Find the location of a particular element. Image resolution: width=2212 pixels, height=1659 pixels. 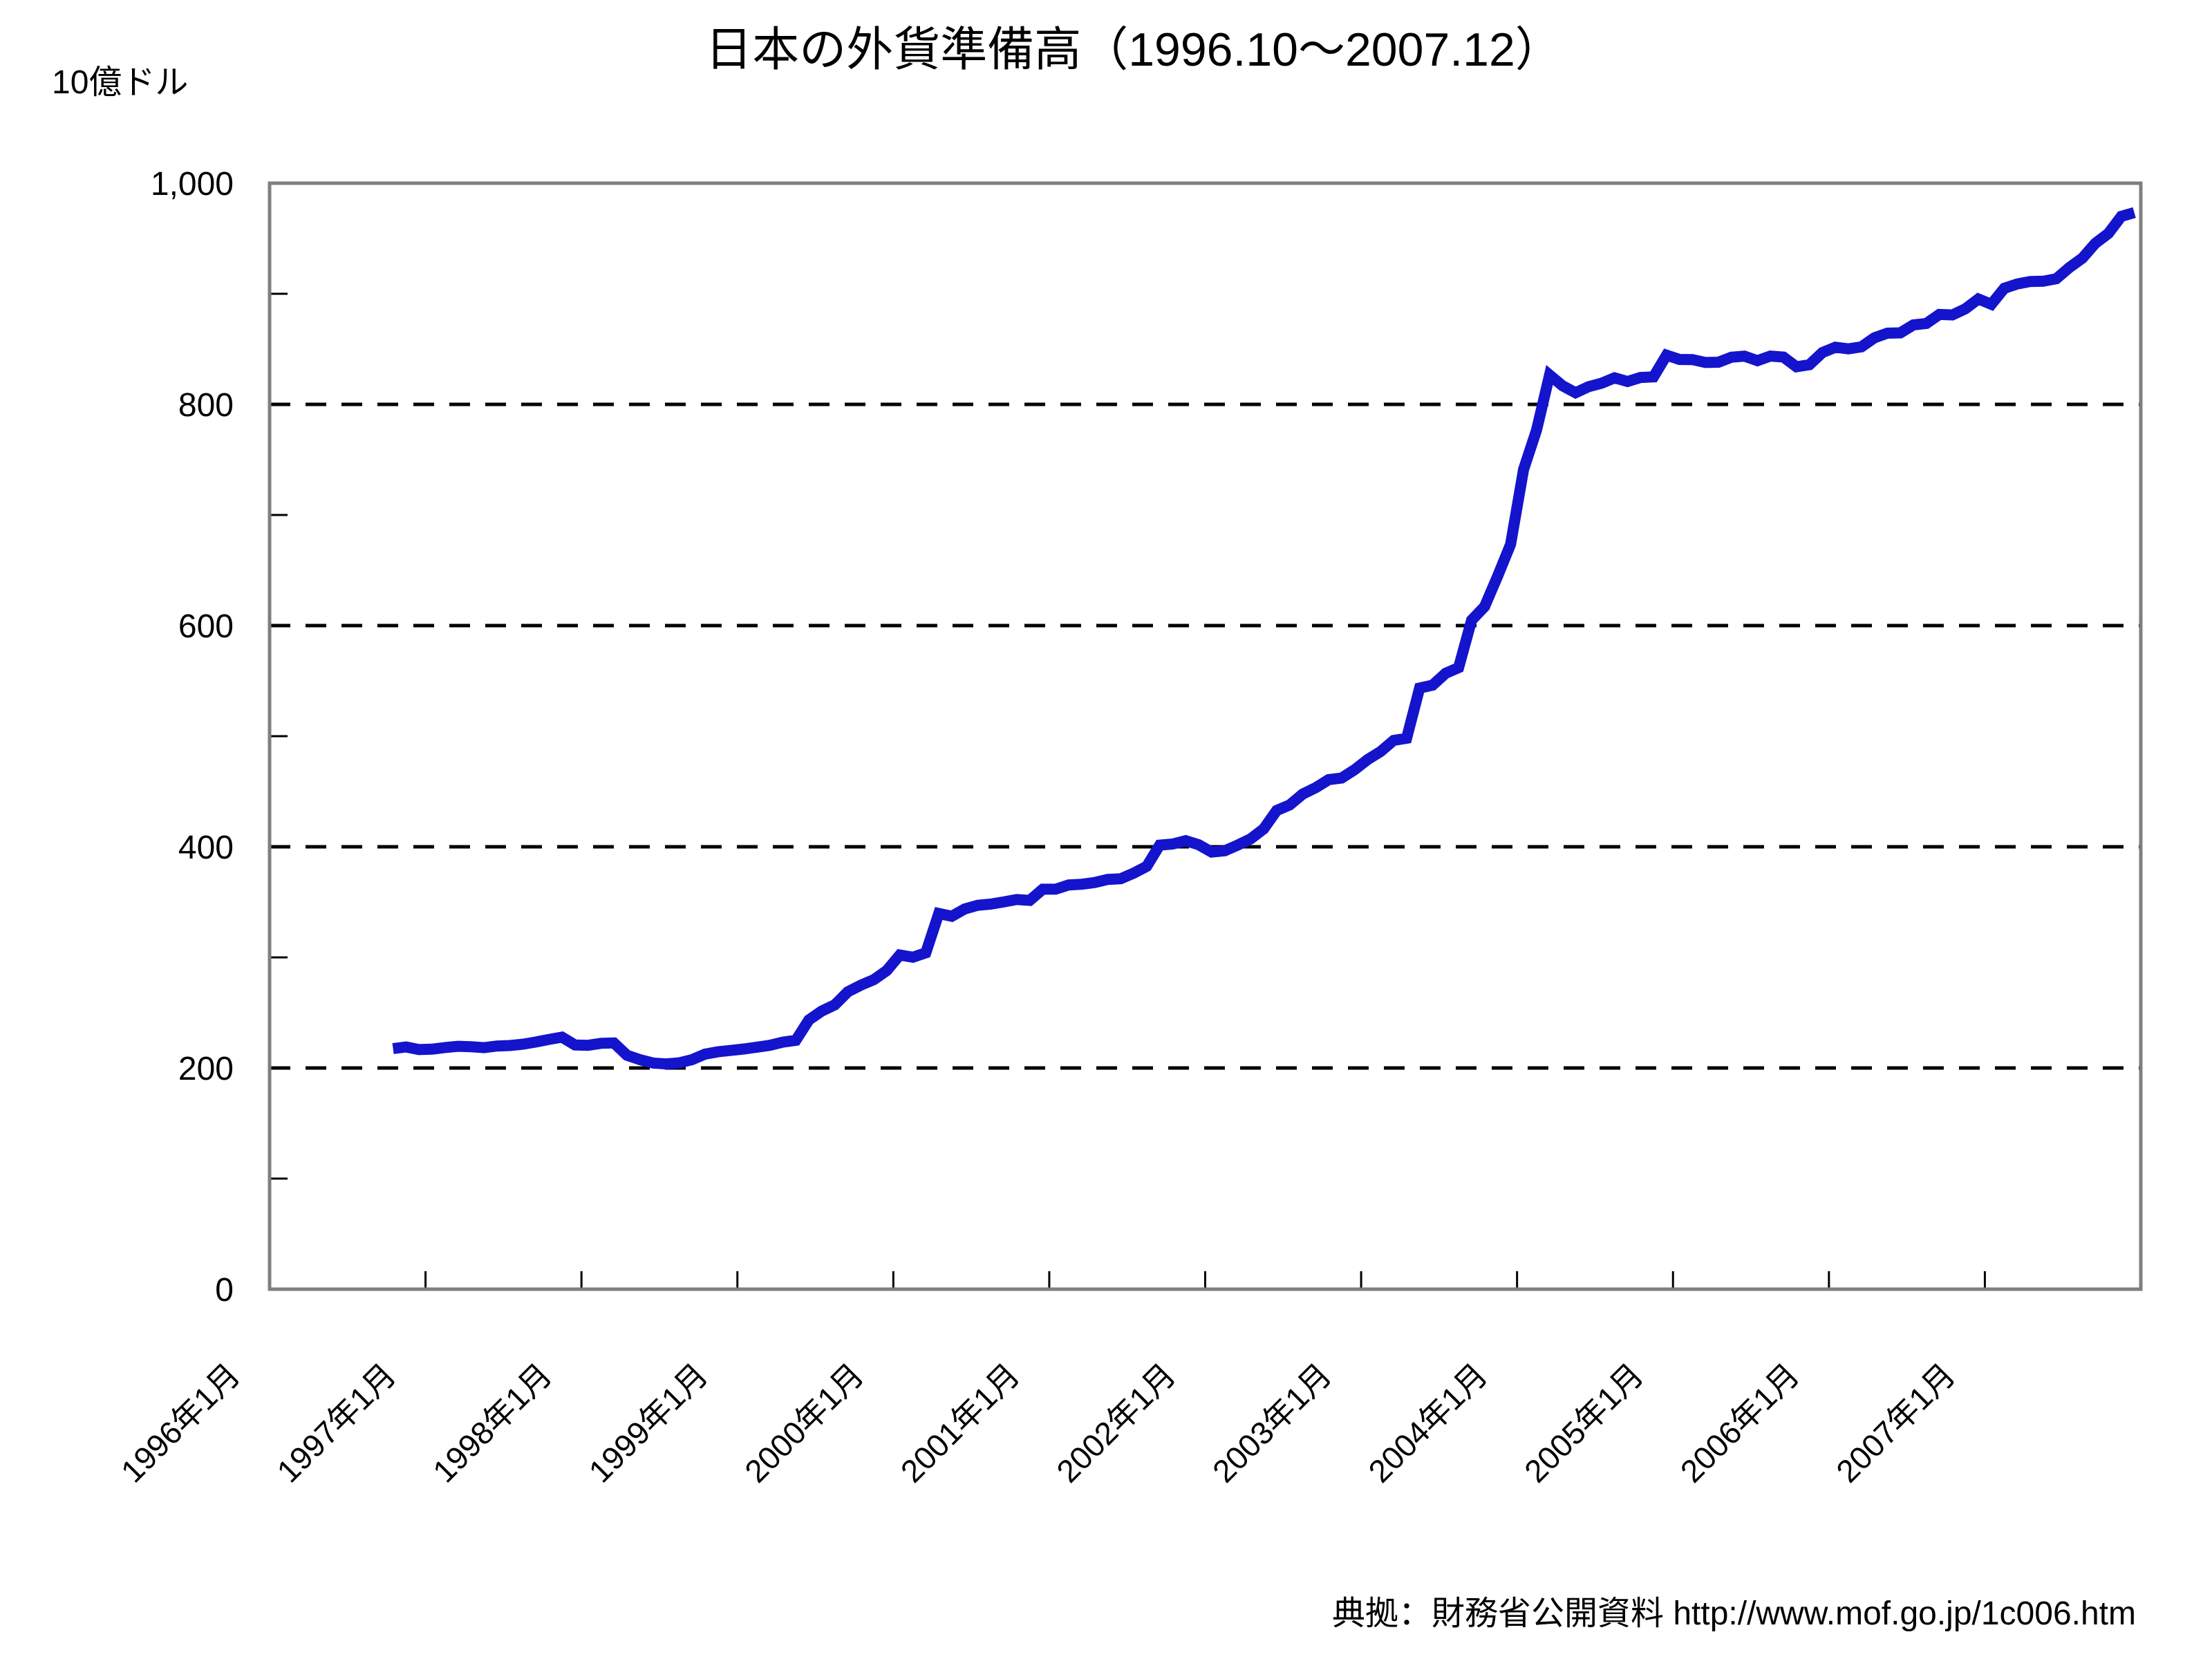

y-ticks-group is located at coordinates (279, 681).